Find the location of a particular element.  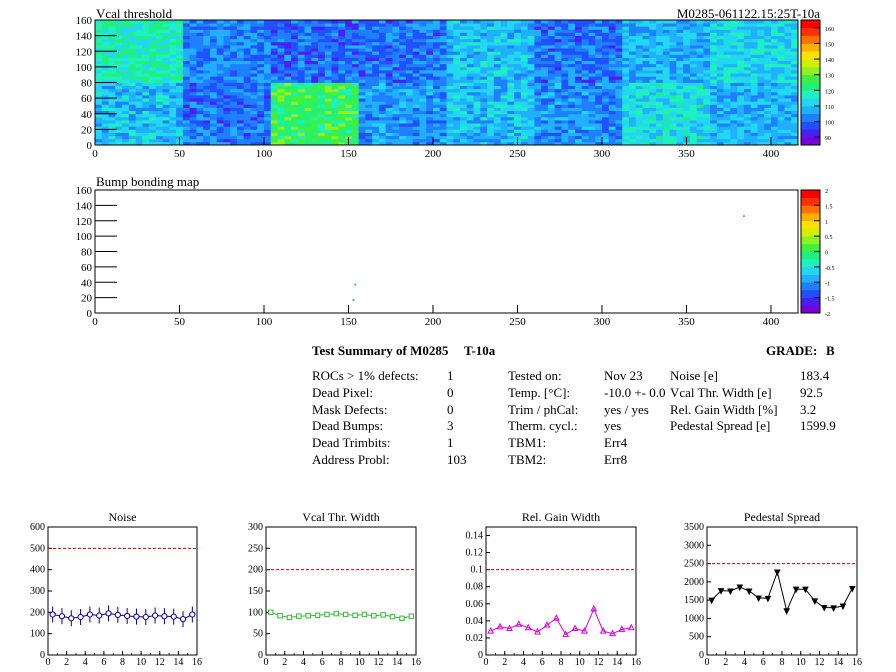

x-tick-label: 10 is located at coordinates (141, 662).